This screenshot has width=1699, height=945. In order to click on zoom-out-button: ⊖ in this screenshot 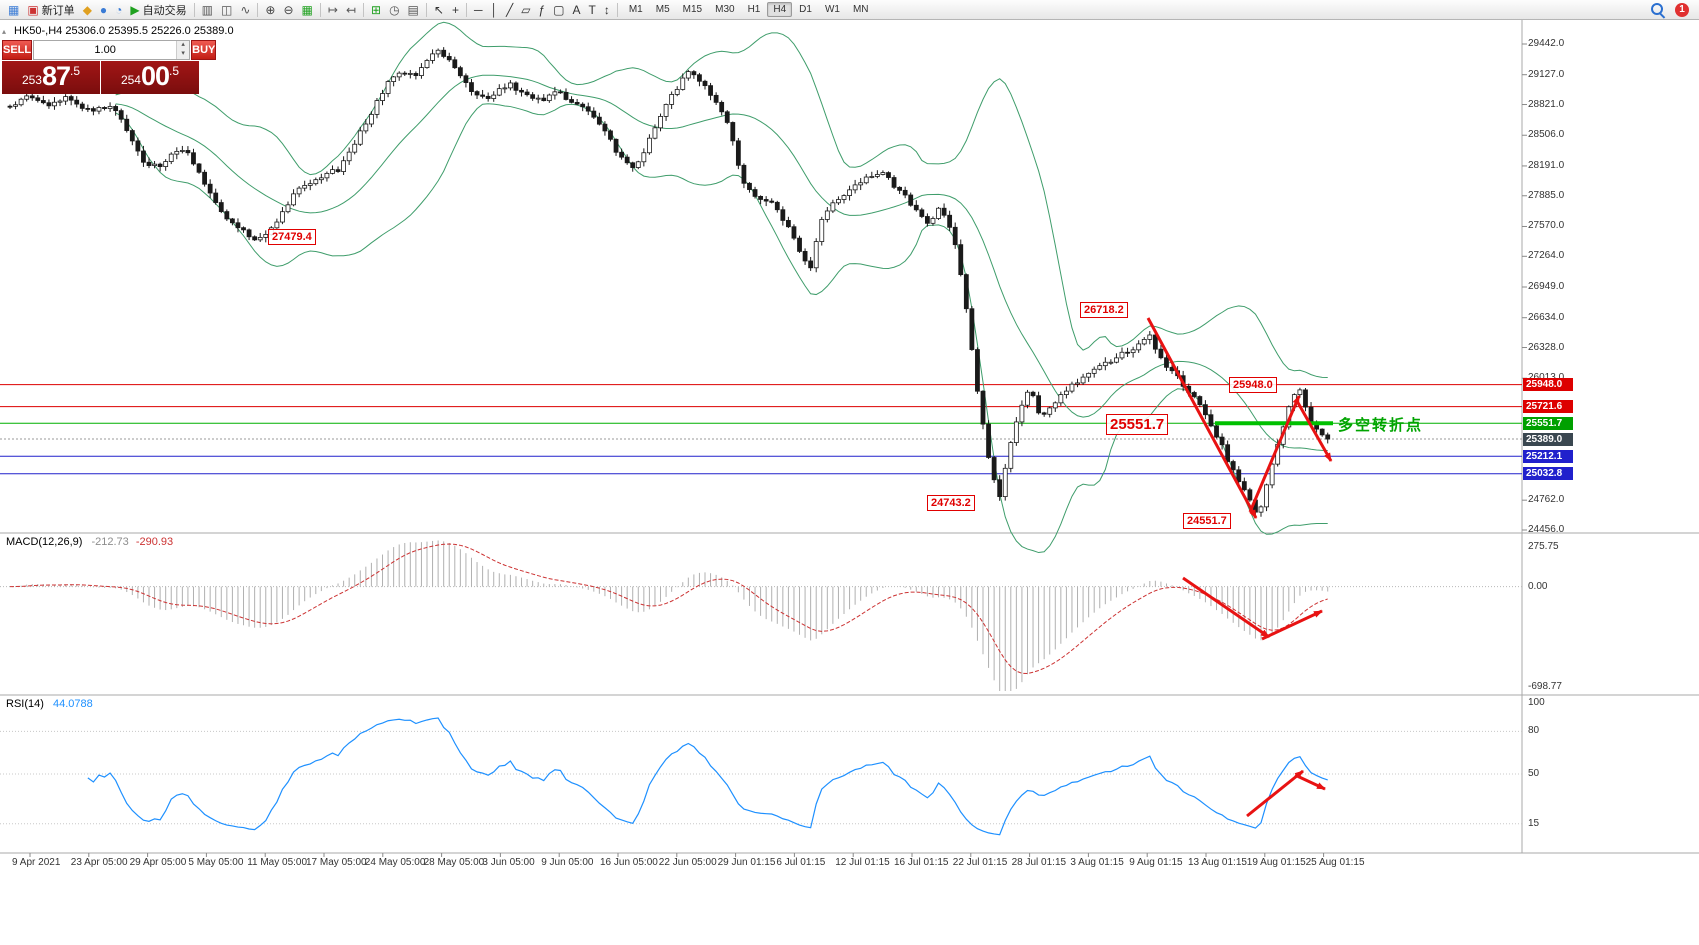, I will do `click(288, 9)`.